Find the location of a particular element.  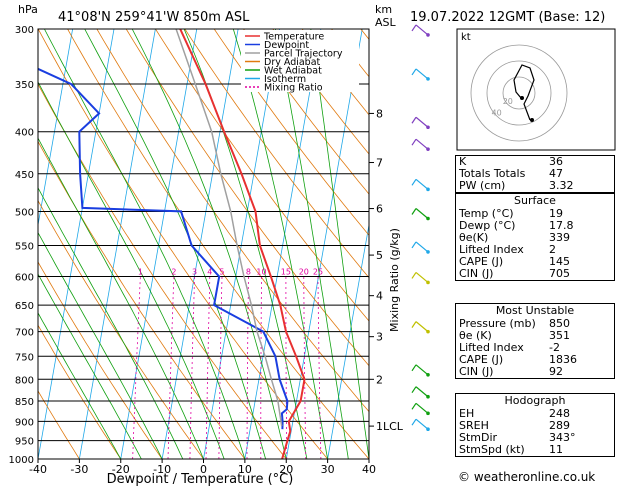

mixing-ratio-label: 10 is located at coordinates (261, 272).